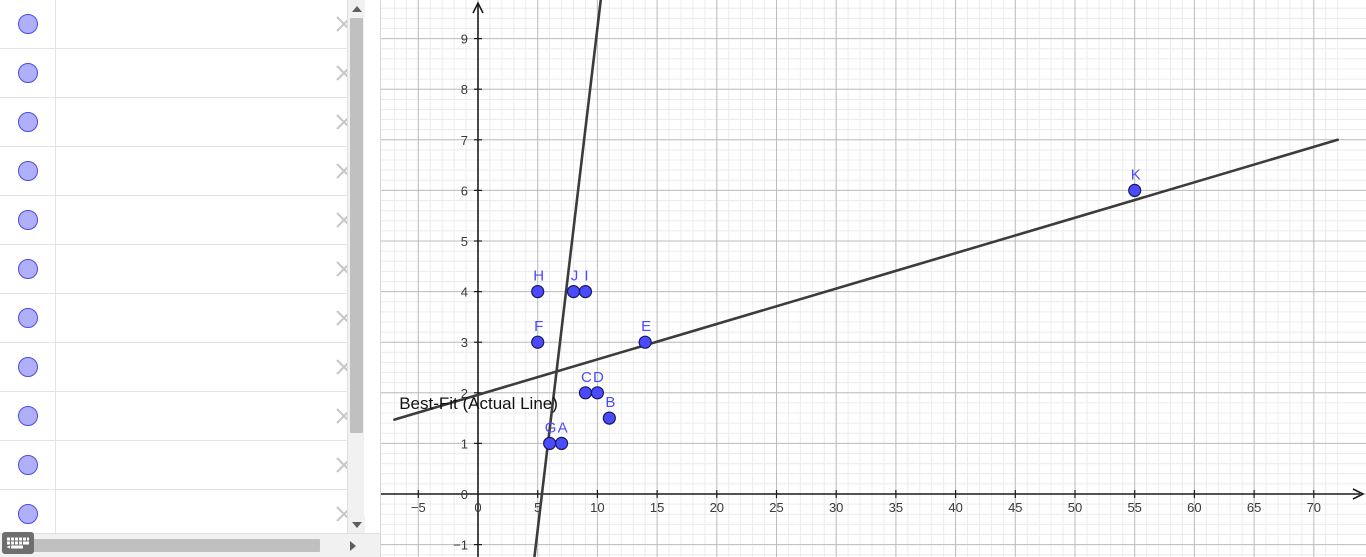 The image size is (1366, 557). Describe the element at coordinates (464, 393) in the screenshot. I see `y-tick-label: 2` at that location.